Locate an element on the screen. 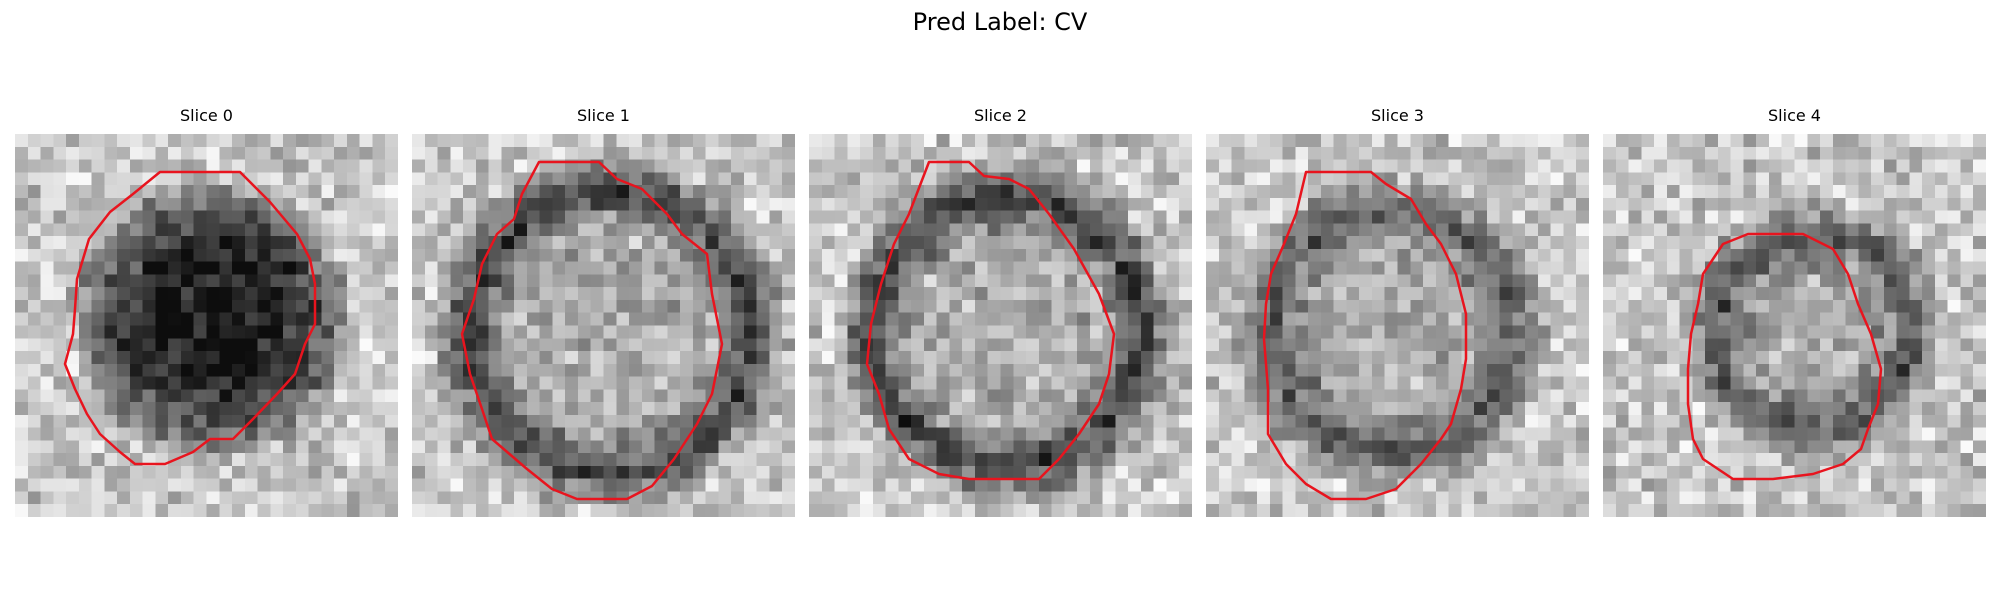 The height and width of the screenshot is (600, 2000). slice-panel-0: Slice 0 is located at coordinates (206, 311).